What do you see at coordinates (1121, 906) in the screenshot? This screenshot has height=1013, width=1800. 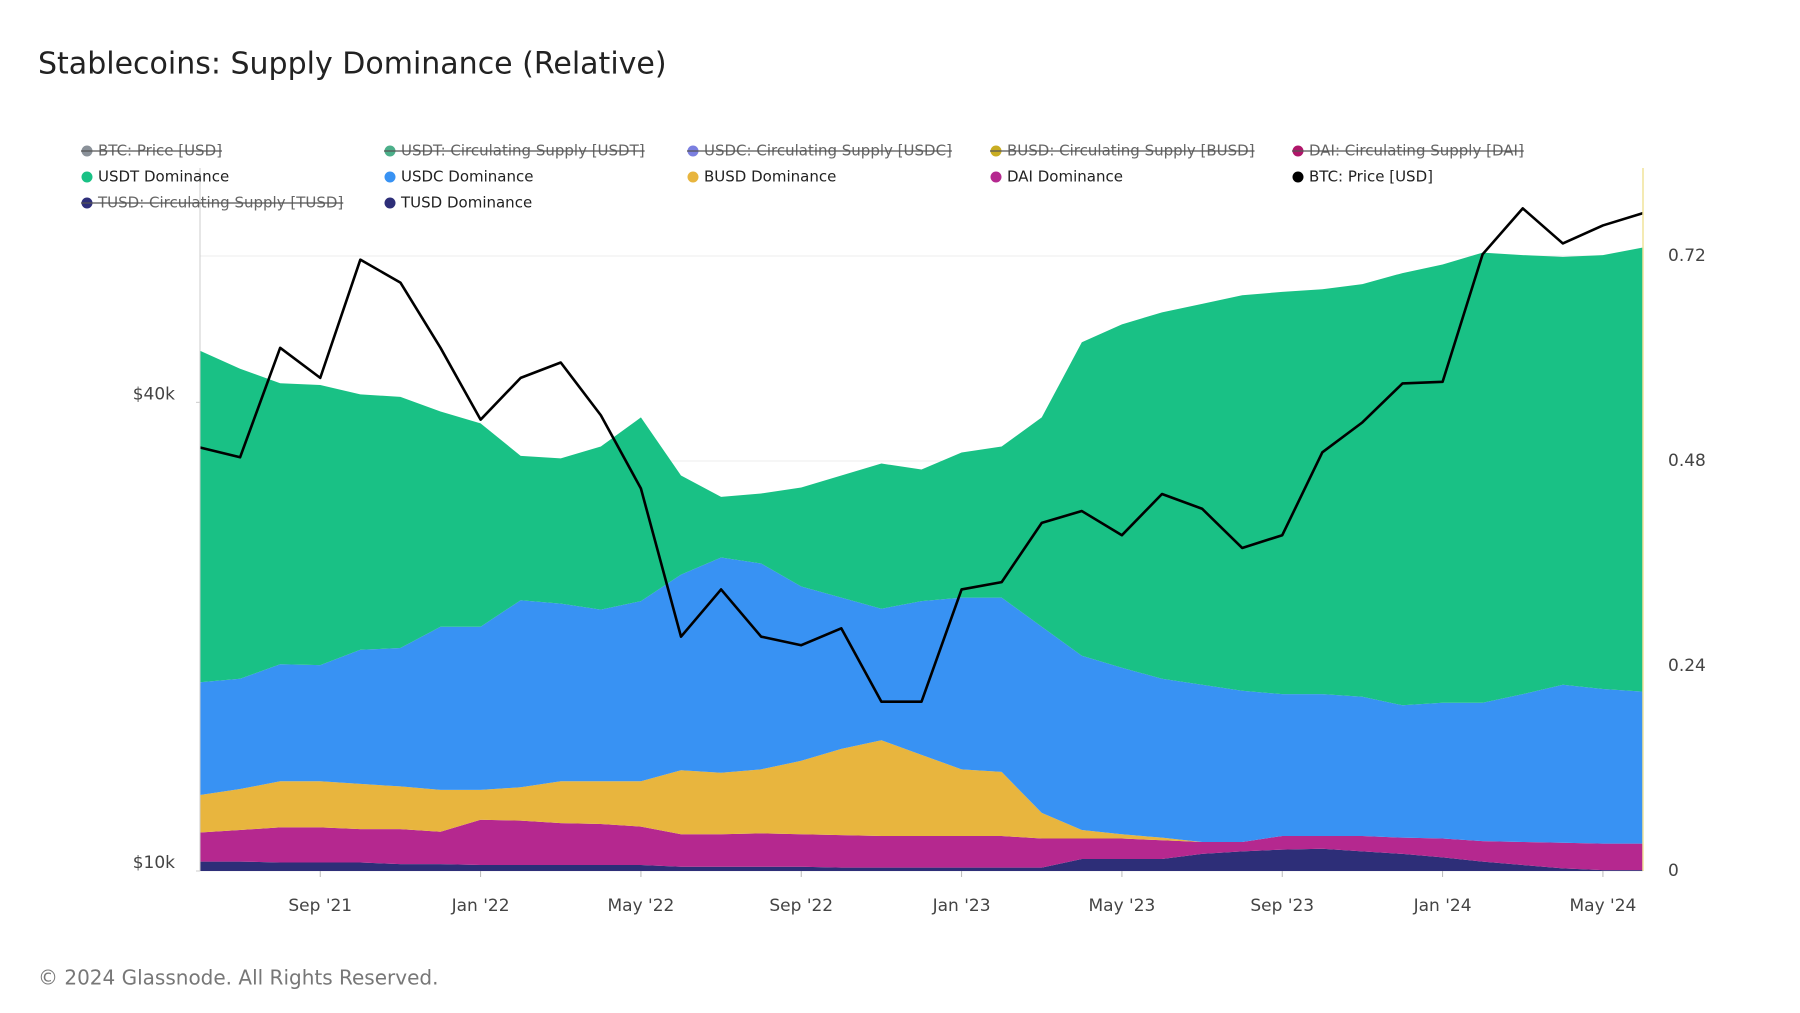 I see `x-tick-label: May '23` at bounding box center [1121, 906].